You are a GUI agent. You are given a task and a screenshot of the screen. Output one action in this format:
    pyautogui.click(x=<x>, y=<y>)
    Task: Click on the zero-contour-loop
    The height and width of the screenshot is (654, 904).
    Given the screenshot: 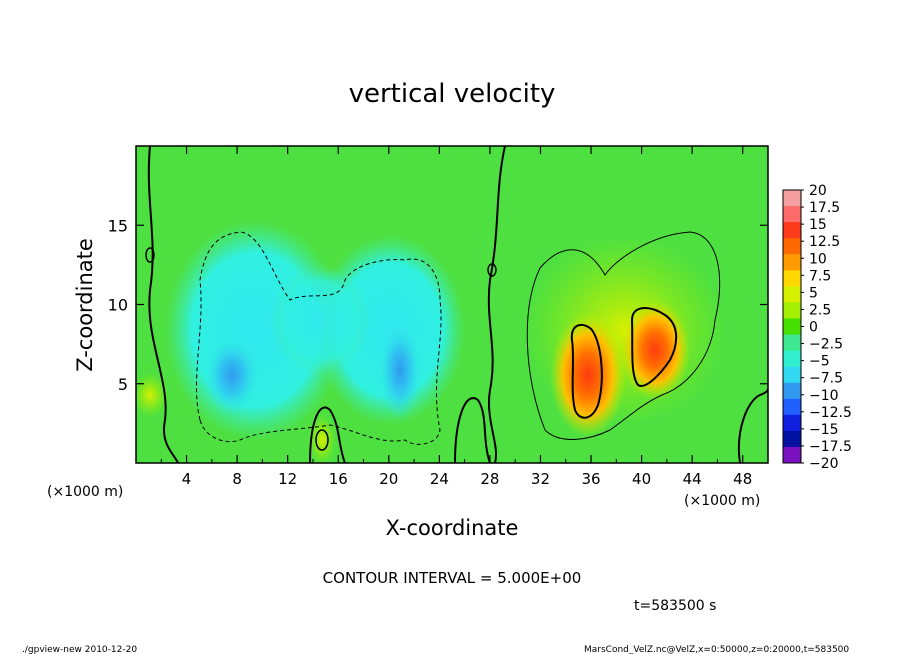 What is the action you would take?
    pyautogui.click(x=322, y=440)
    